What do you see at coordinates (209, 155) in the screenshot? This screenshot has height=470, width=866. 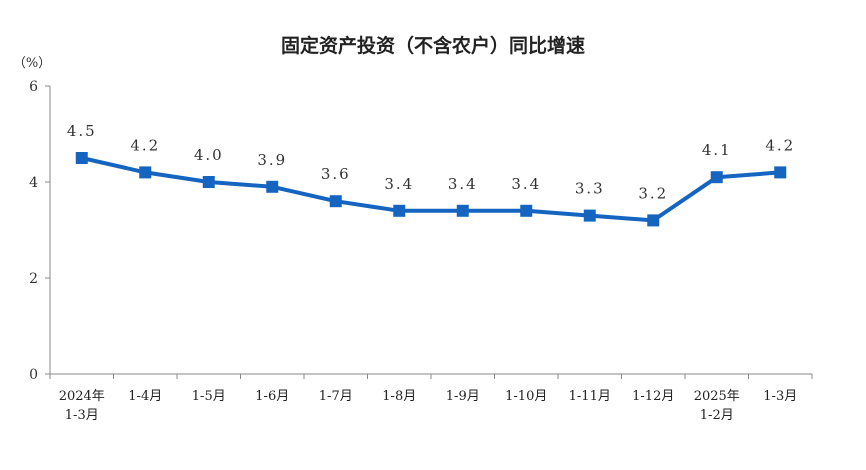 I see `data-label: 4.0` at bounding box center [209, 155].